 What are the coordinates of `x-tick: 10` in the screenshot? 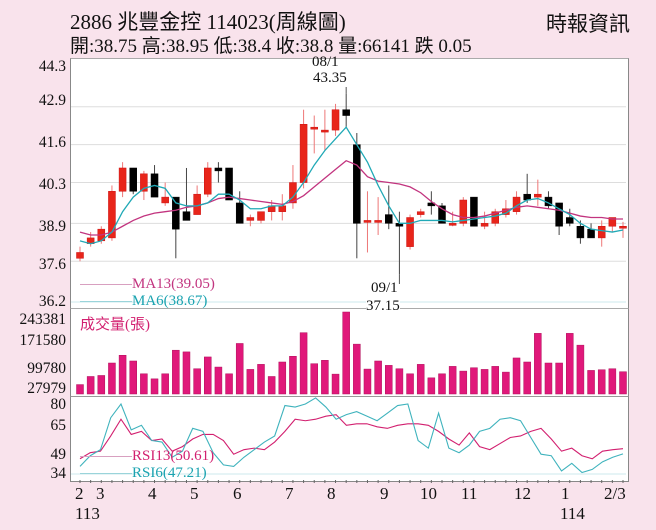 It's located at (428, 493).